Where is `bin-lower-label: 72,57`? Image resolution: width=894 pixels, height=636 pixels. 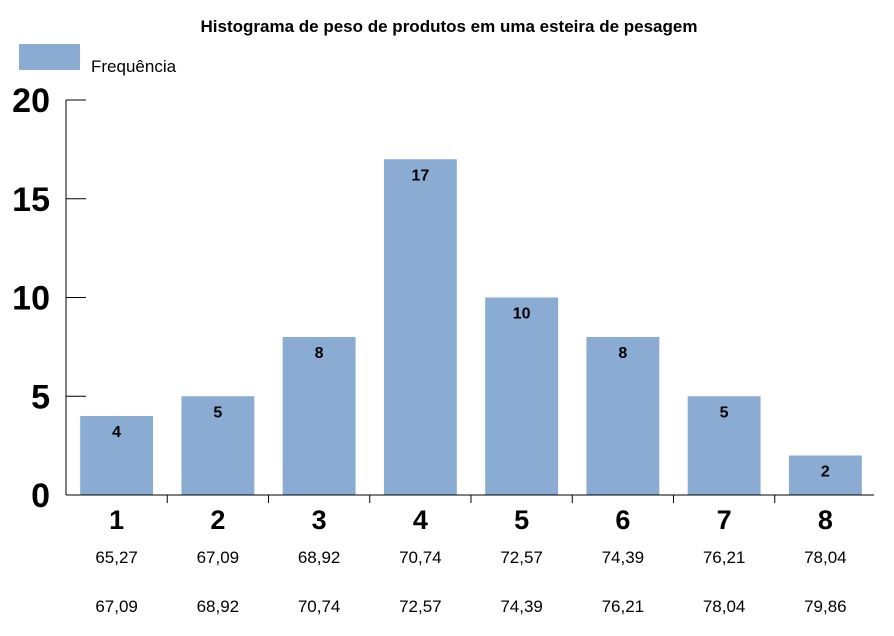 bin-lower-label: 72,57 is located at coordinates (521, 557).